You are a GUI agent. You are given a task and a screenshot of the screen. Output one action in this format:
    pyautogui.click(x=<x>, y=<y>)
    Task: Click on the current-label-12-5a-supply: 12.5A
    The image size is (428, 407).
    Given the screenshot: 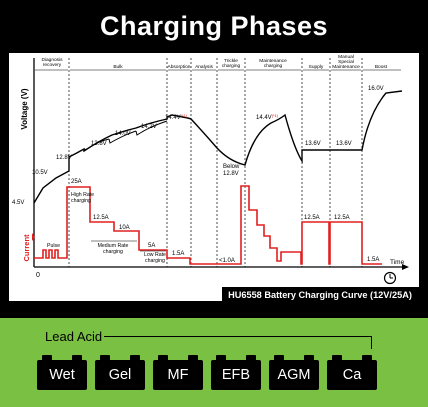 What is the action you would take?
    pyautogui.click(x=312, y=218)
    